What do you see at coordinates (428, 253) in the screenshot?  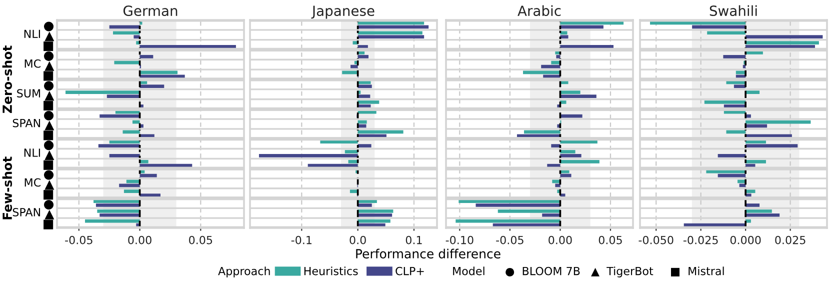 I see `x-axis-title: Performance difference` at bounding box center [428, 253].